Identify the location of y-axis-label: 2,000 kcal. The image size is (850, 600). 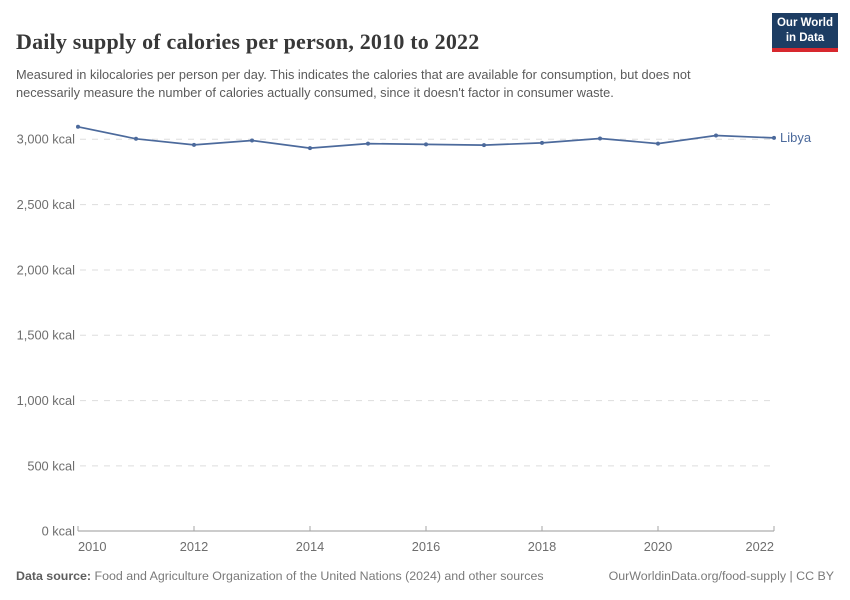
(46, 269).